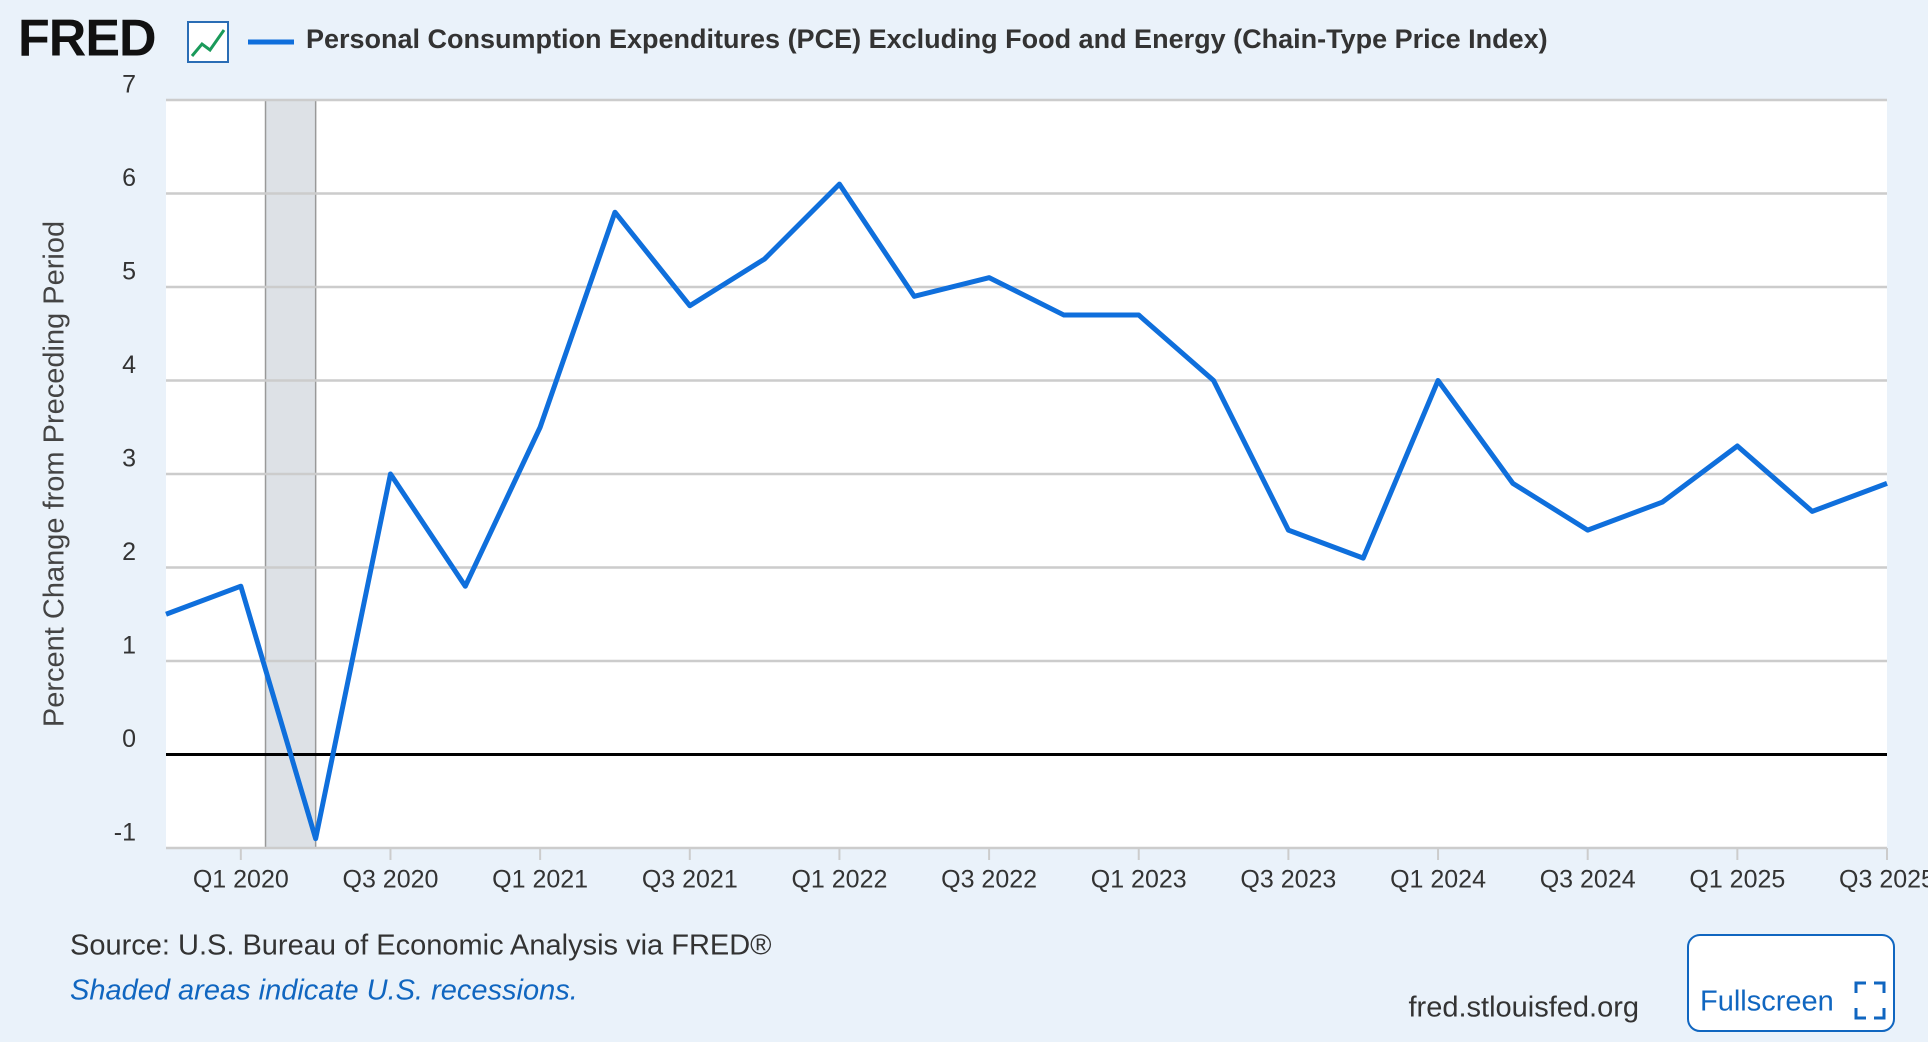  What do you see at coordinates (1588, 880) in the screenshot?
I see `x-tick-label: Q3 2024` at bounding box center [1588, 880].